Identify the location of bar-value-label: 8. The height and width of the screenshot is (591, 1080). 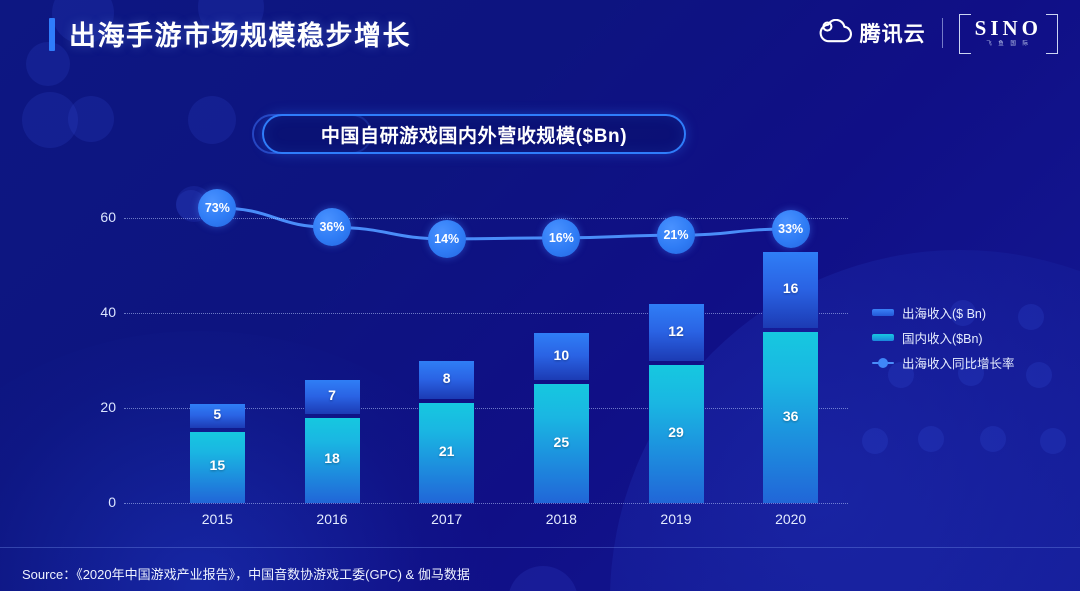
(446, 378).